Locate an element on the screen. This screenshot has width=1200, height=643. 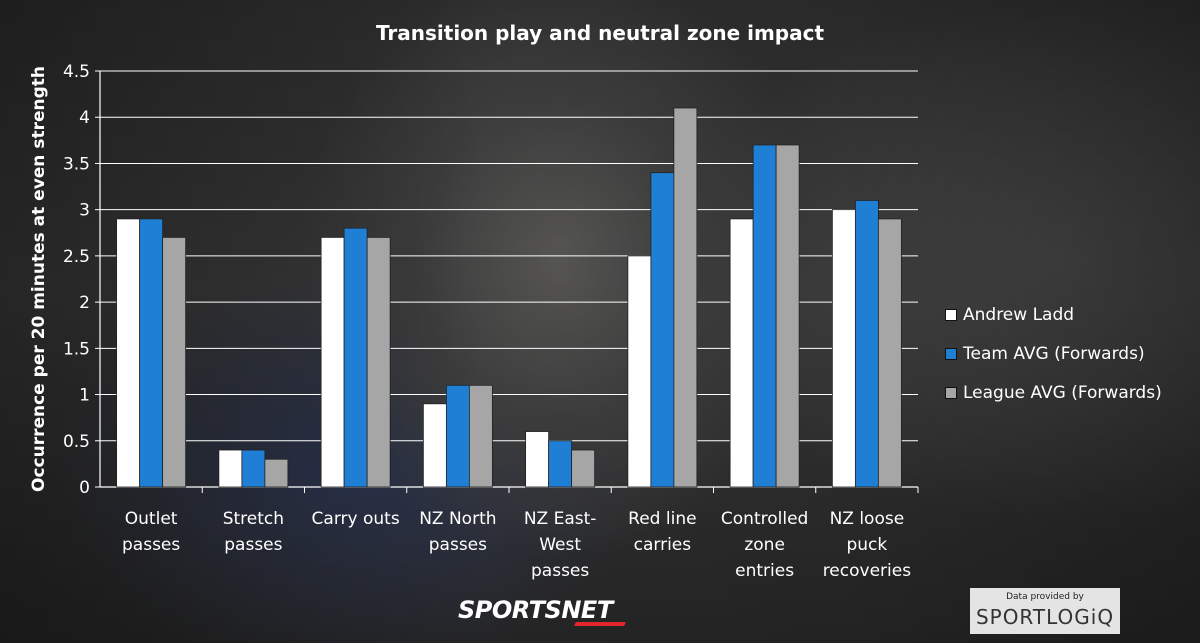
x-tick-label: Carry outs is located at coordinates (356, 519).